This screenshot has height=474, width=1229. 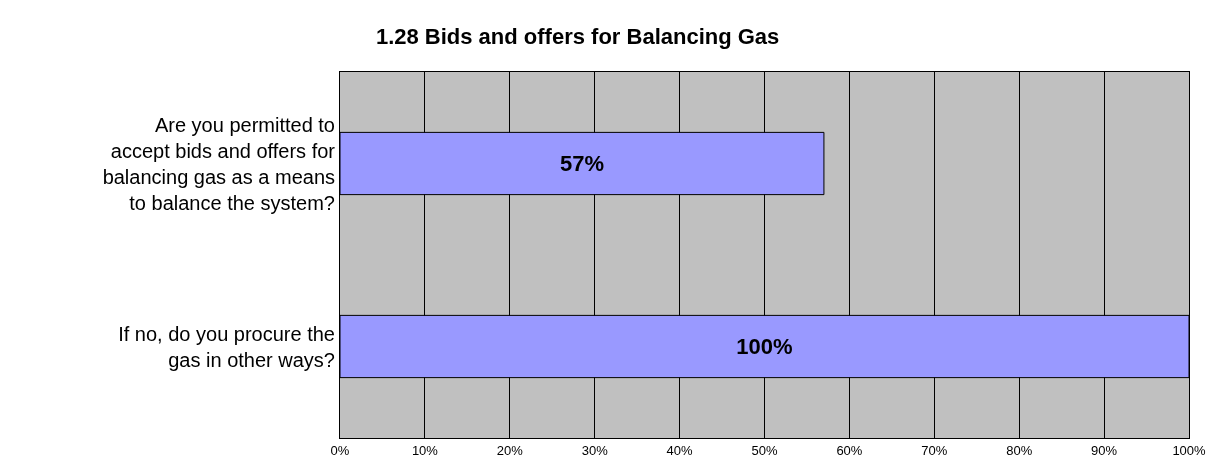 What do you see at coordinates (595, 450) in the screenshot?
I see `x-tick-label: 30%` at bounding box center [595, 450].